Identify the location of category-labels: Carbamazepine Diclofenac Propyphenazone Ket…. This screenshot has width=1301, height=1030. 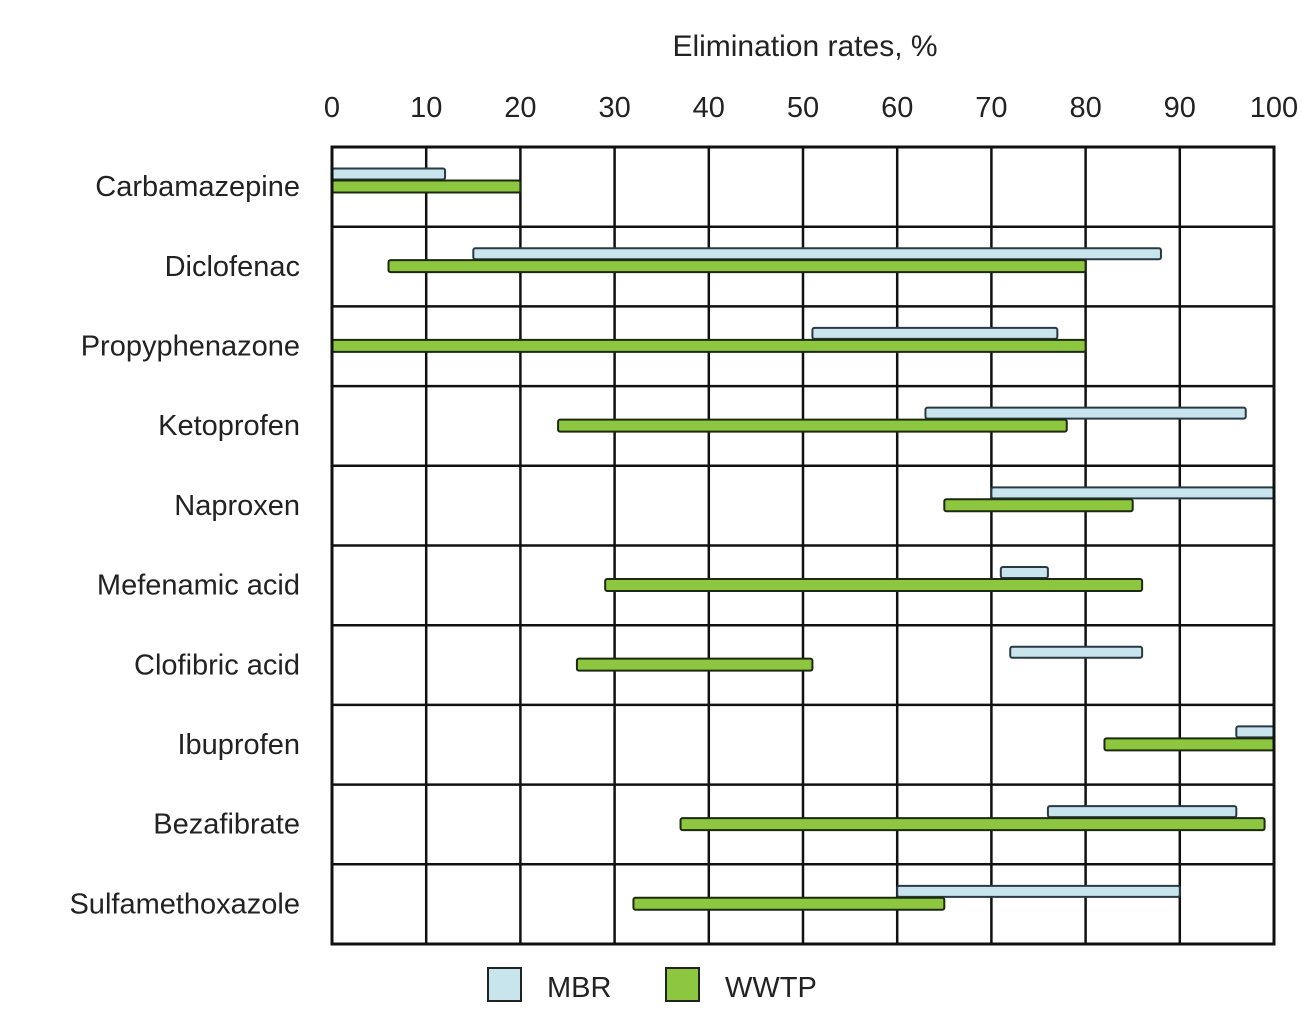
(184, 545).